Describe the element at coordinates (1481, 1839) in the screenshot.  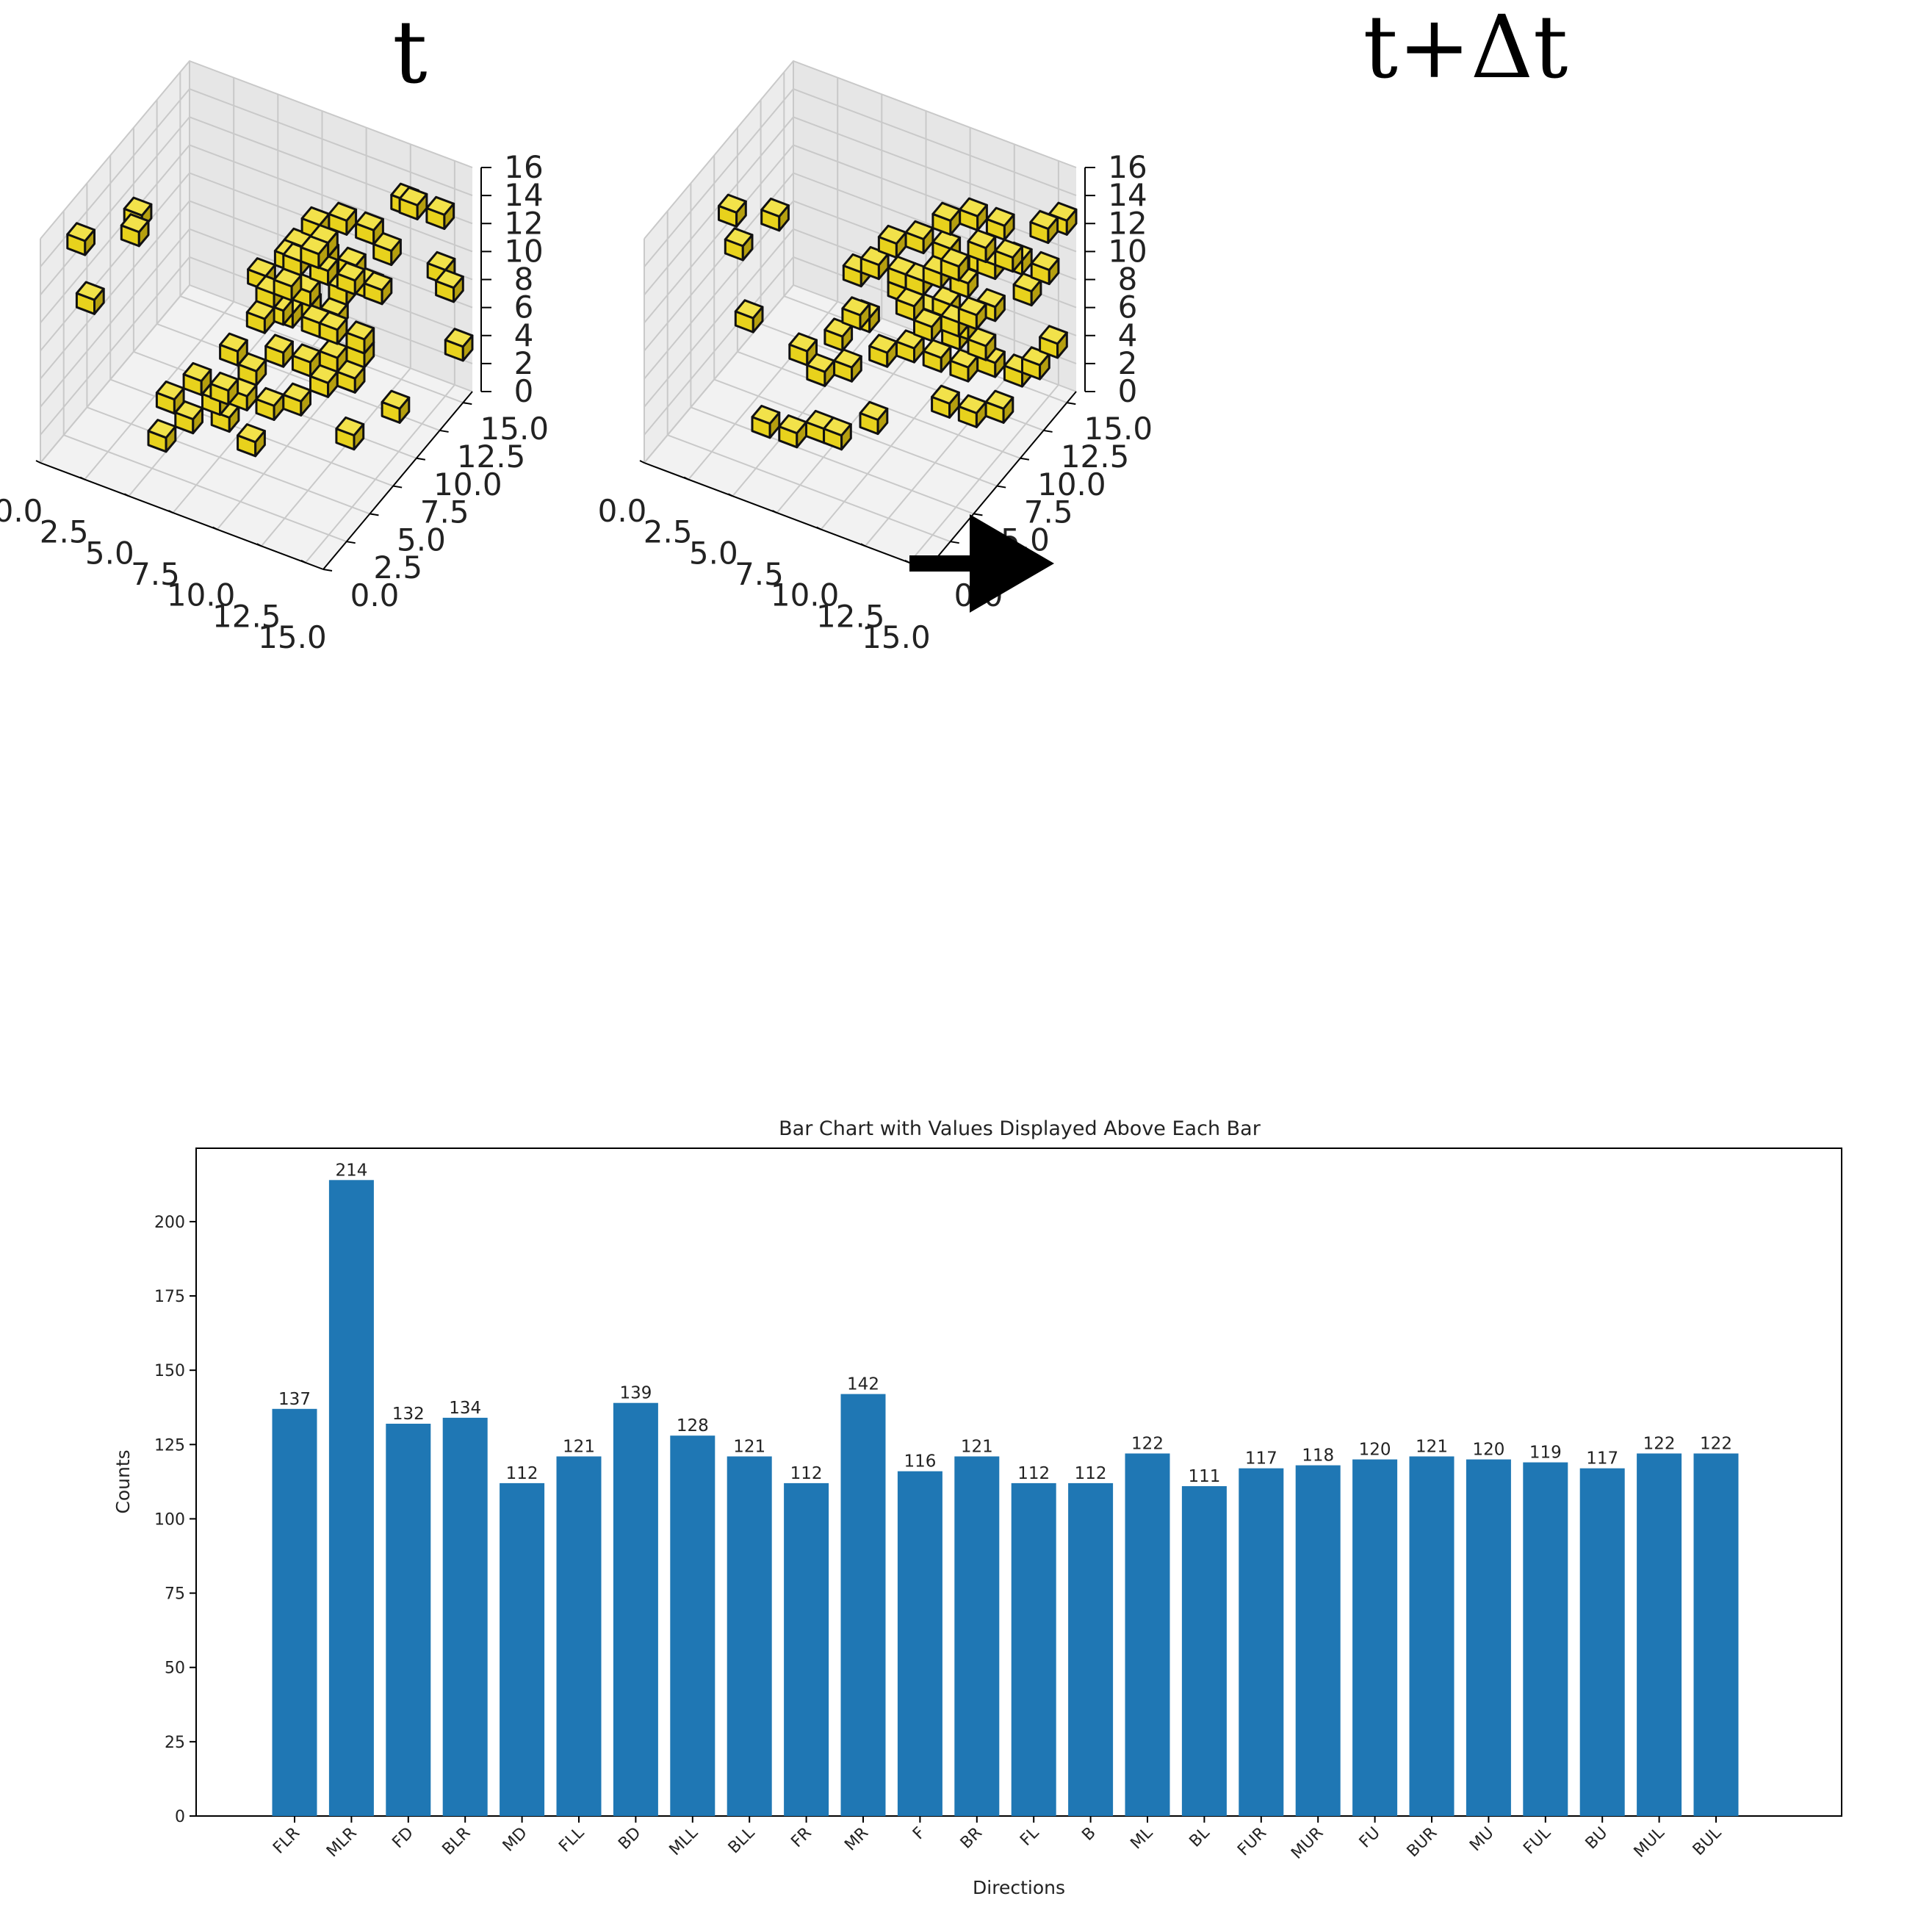
I see `x-tick-label: MU` at that location.